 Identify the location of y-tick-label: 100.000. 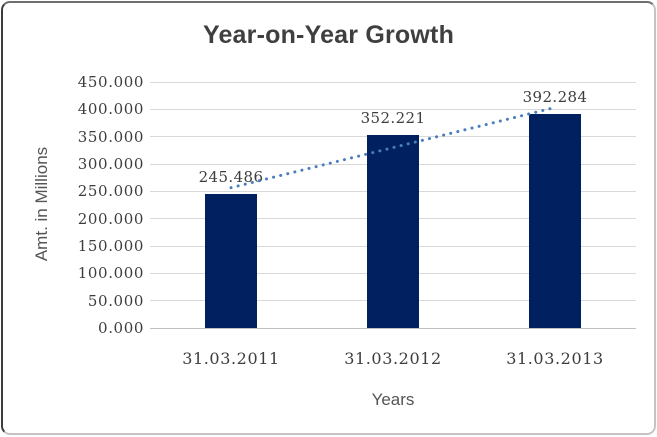
(110, 273).